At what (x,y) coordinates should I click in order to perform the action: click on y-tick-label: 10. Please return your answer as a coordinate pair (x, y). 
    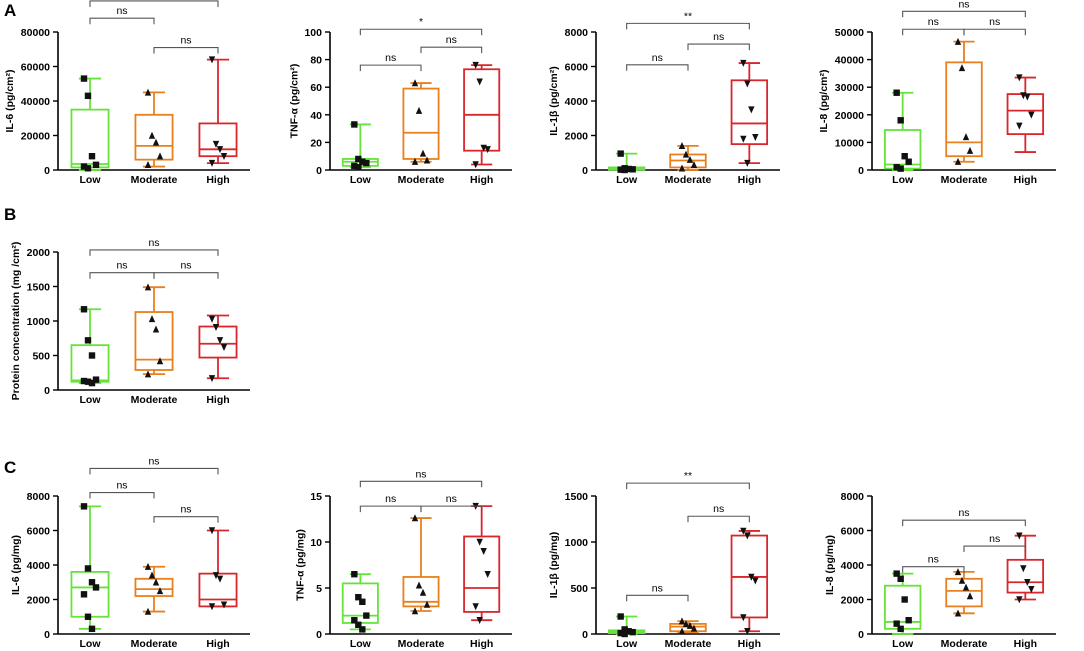
    Looking at the image, I should click on (316, 543).